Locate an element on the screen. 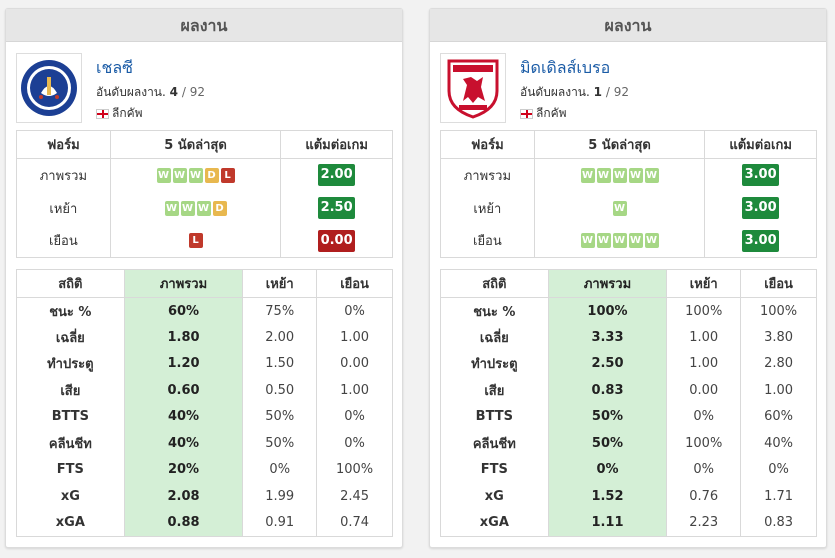 The height and width of the screenshot is (558, 835). stats-cell: 40% is located at coordinates (183, 443).